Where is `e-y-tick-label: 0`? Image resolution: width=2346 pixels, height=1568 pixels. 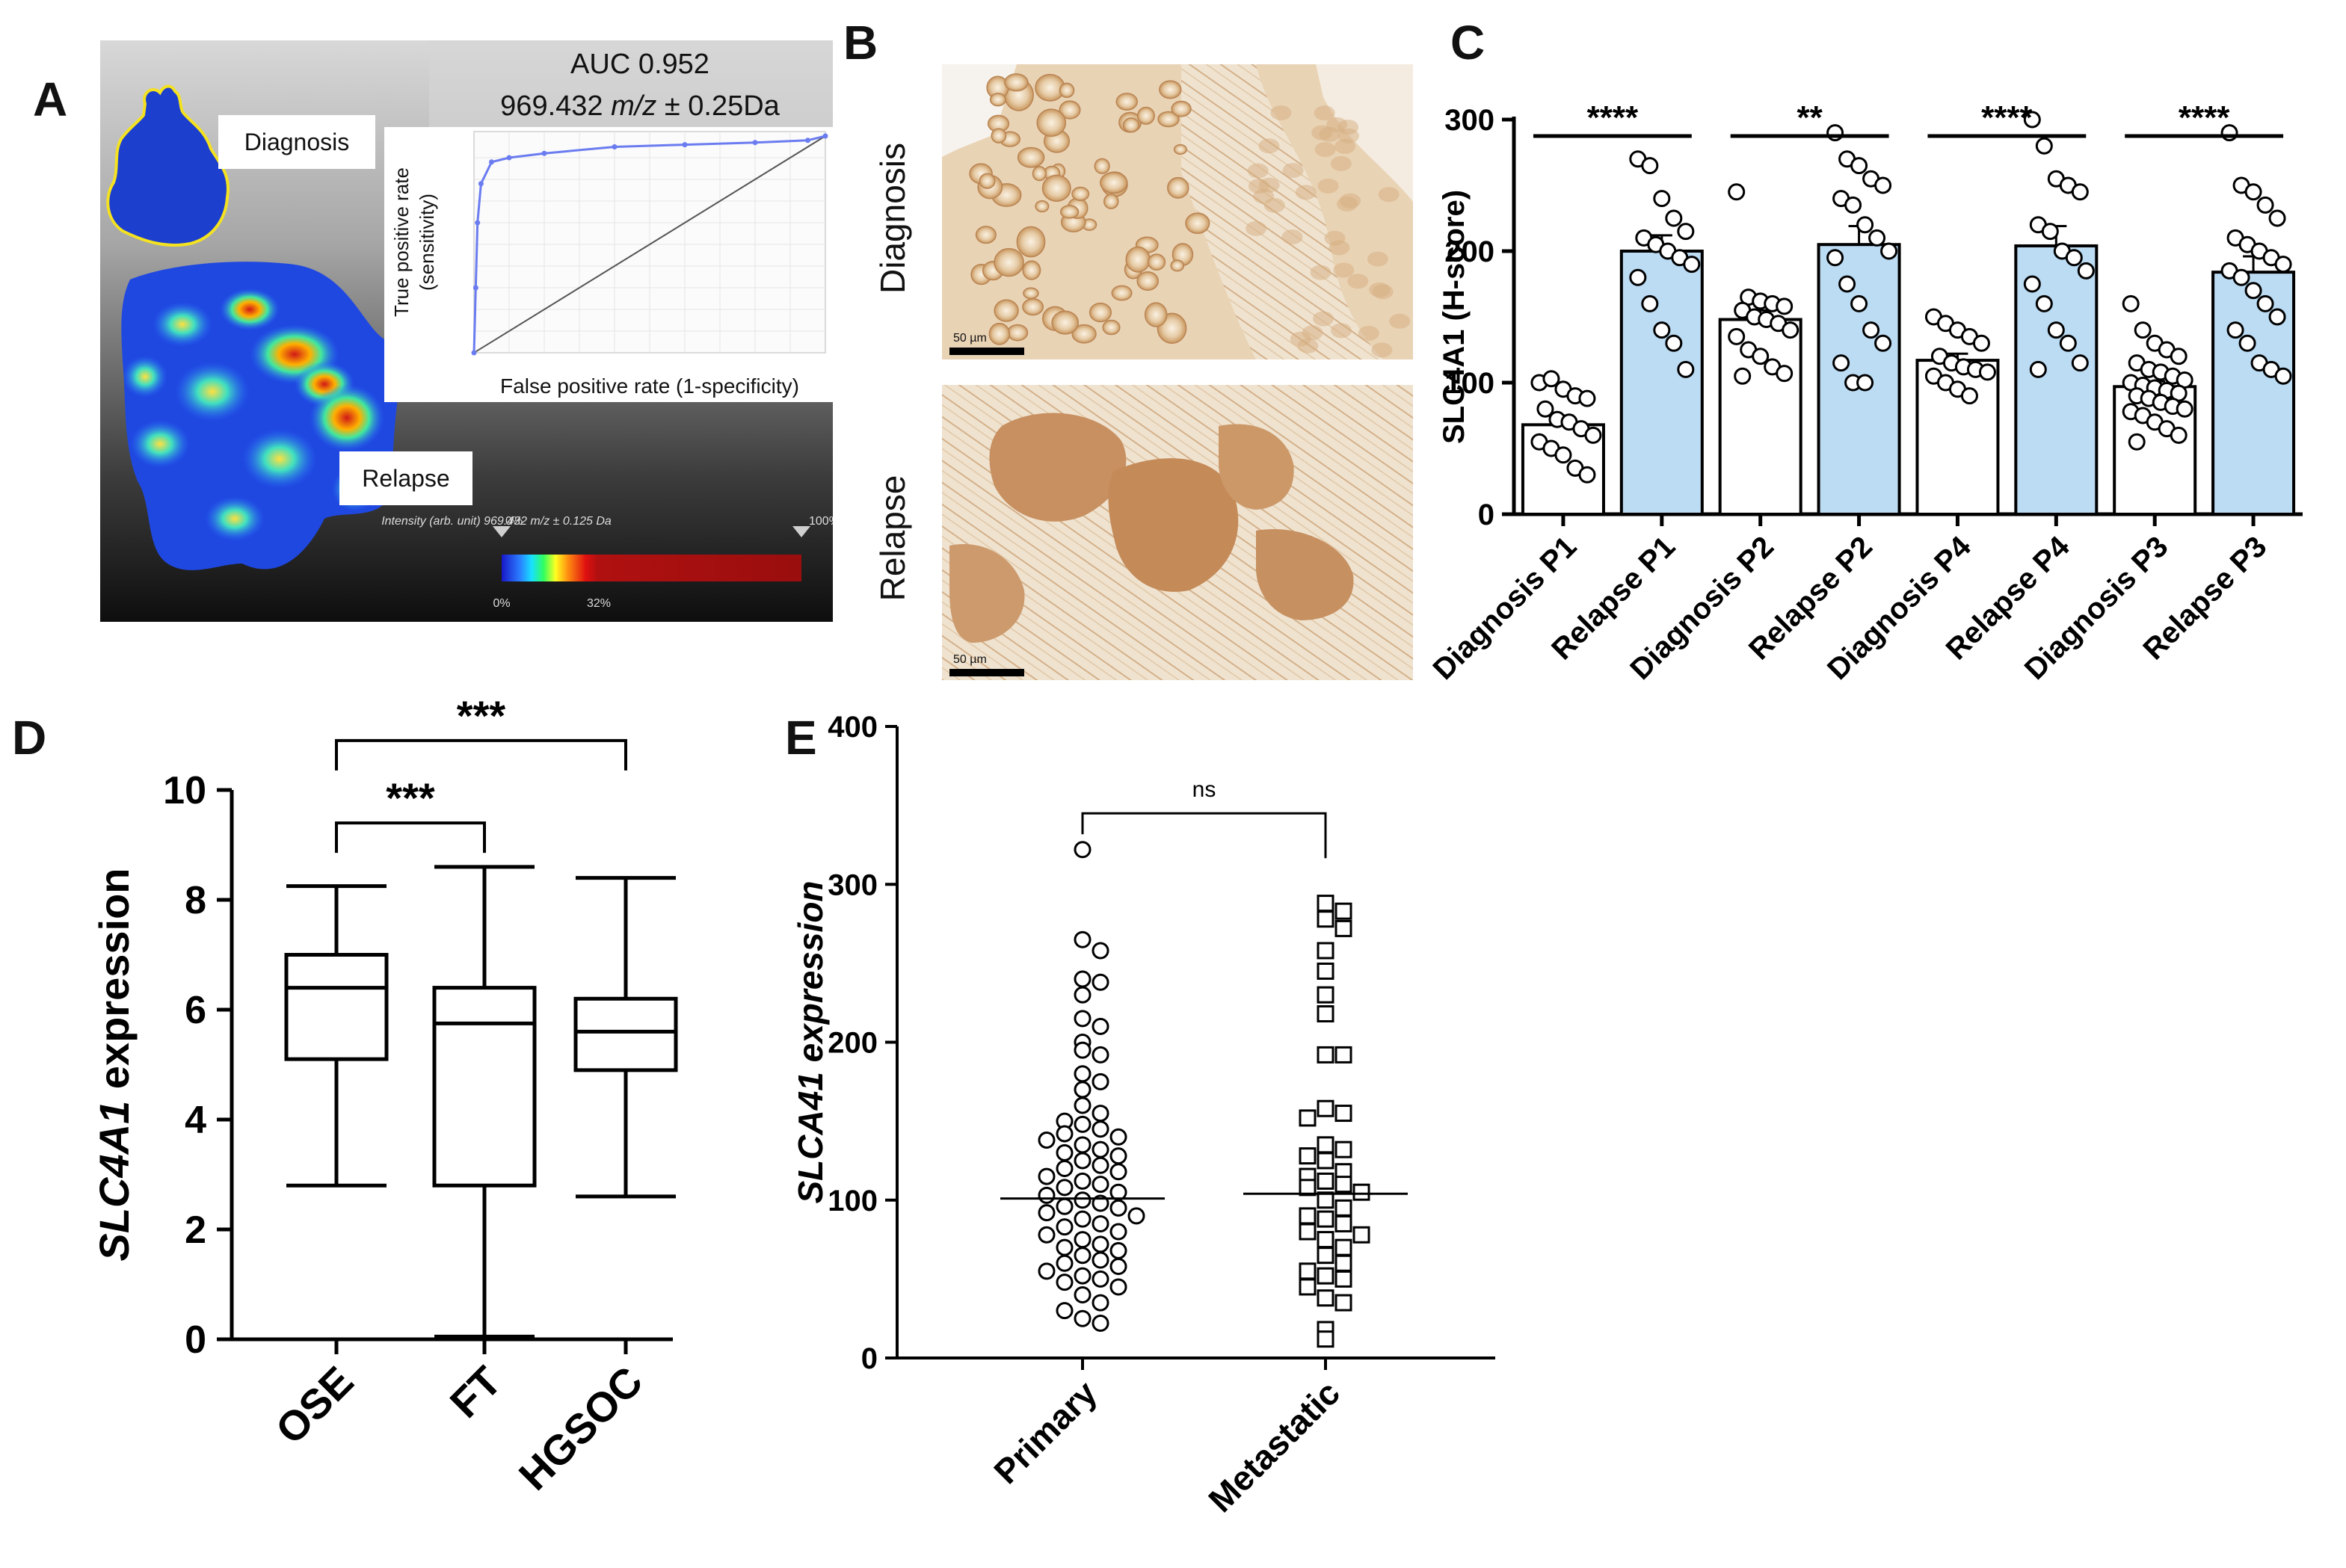 e-y-tick-label: 0 is located at coordinates (870, 1358).